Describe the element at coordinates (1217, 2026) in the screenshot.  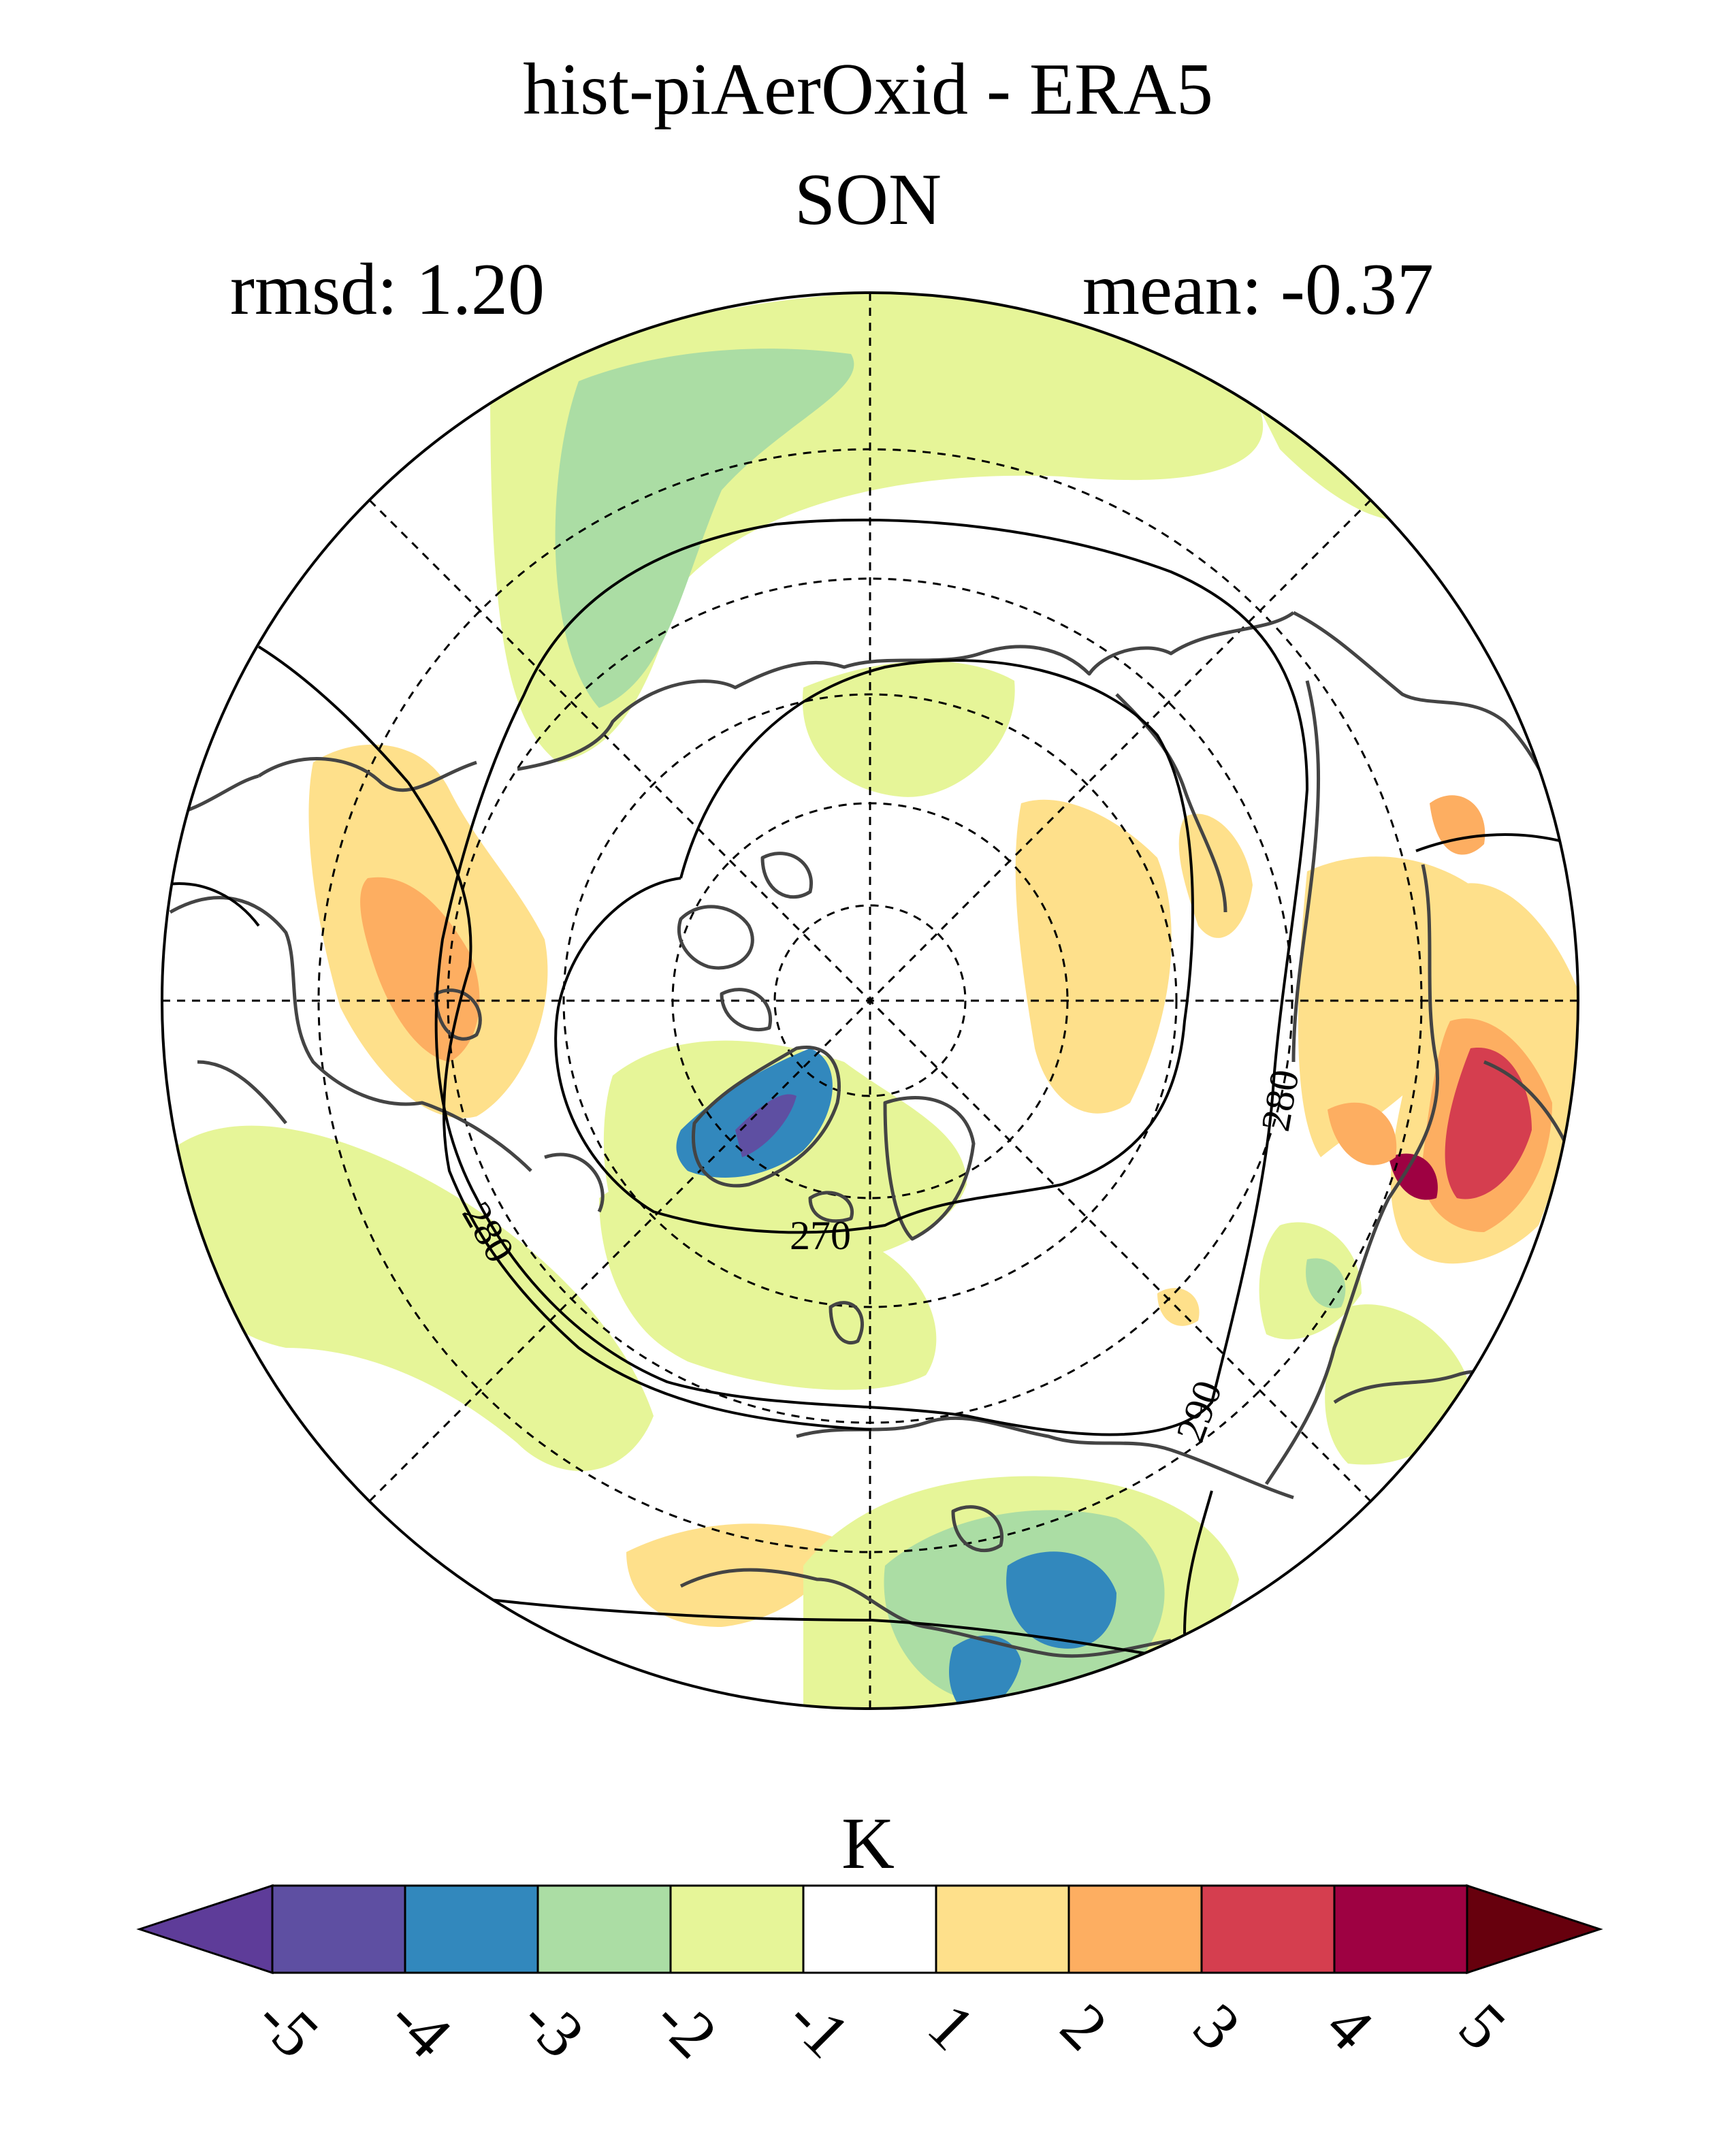
I see `colorbar-tick-label: 3` at that location.